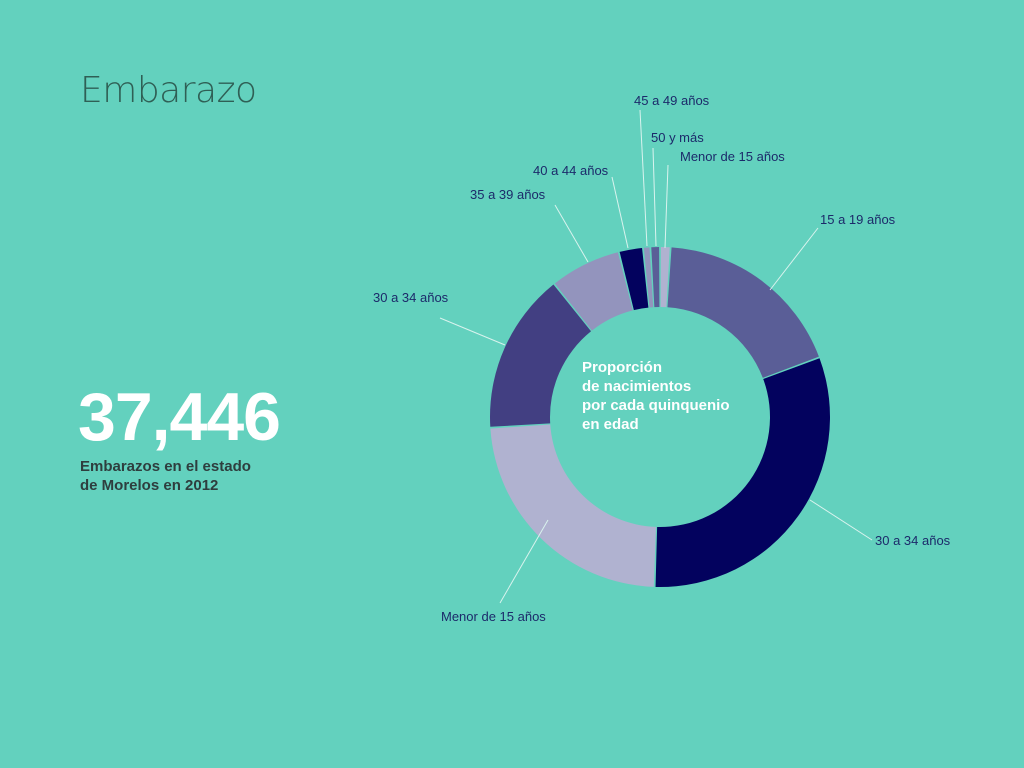  I want to click on kpi-caption-line-2: de Morelos en 2012, so click(149, 485).